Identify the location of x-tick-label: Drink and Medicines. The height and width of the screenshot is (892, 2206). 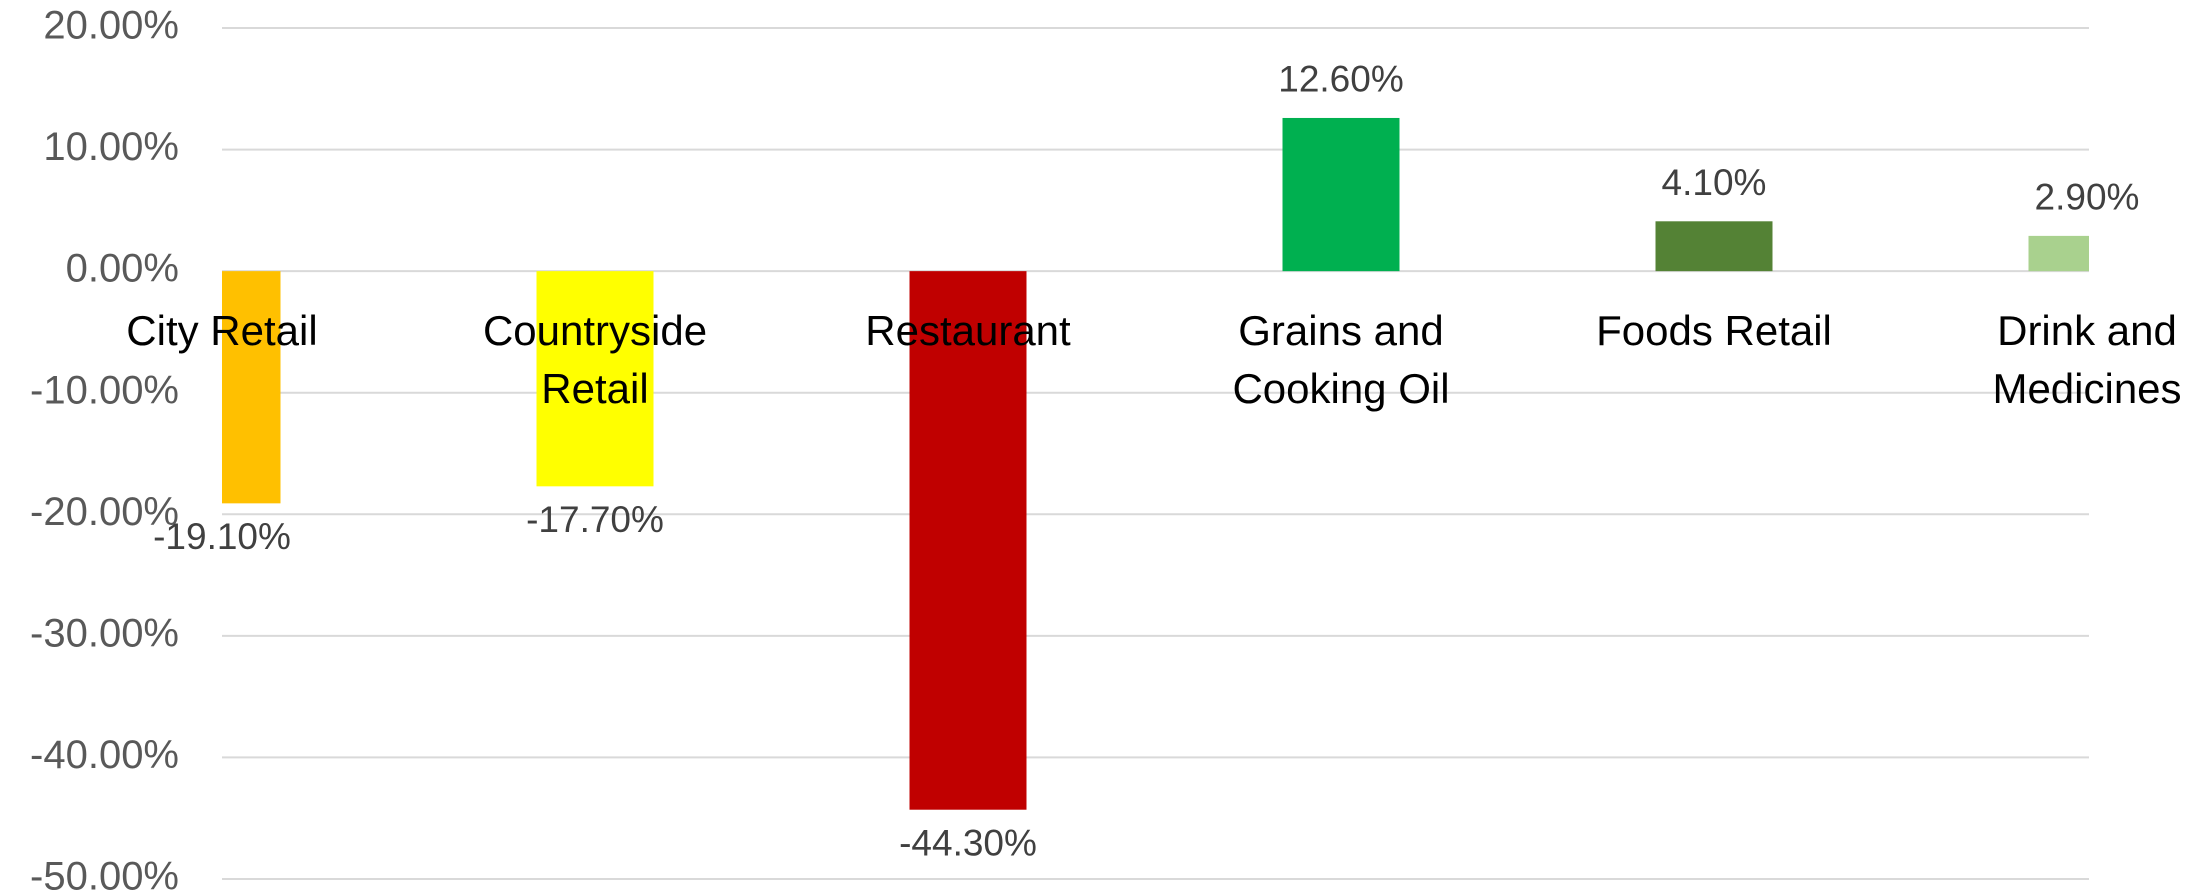
(2086, 359).